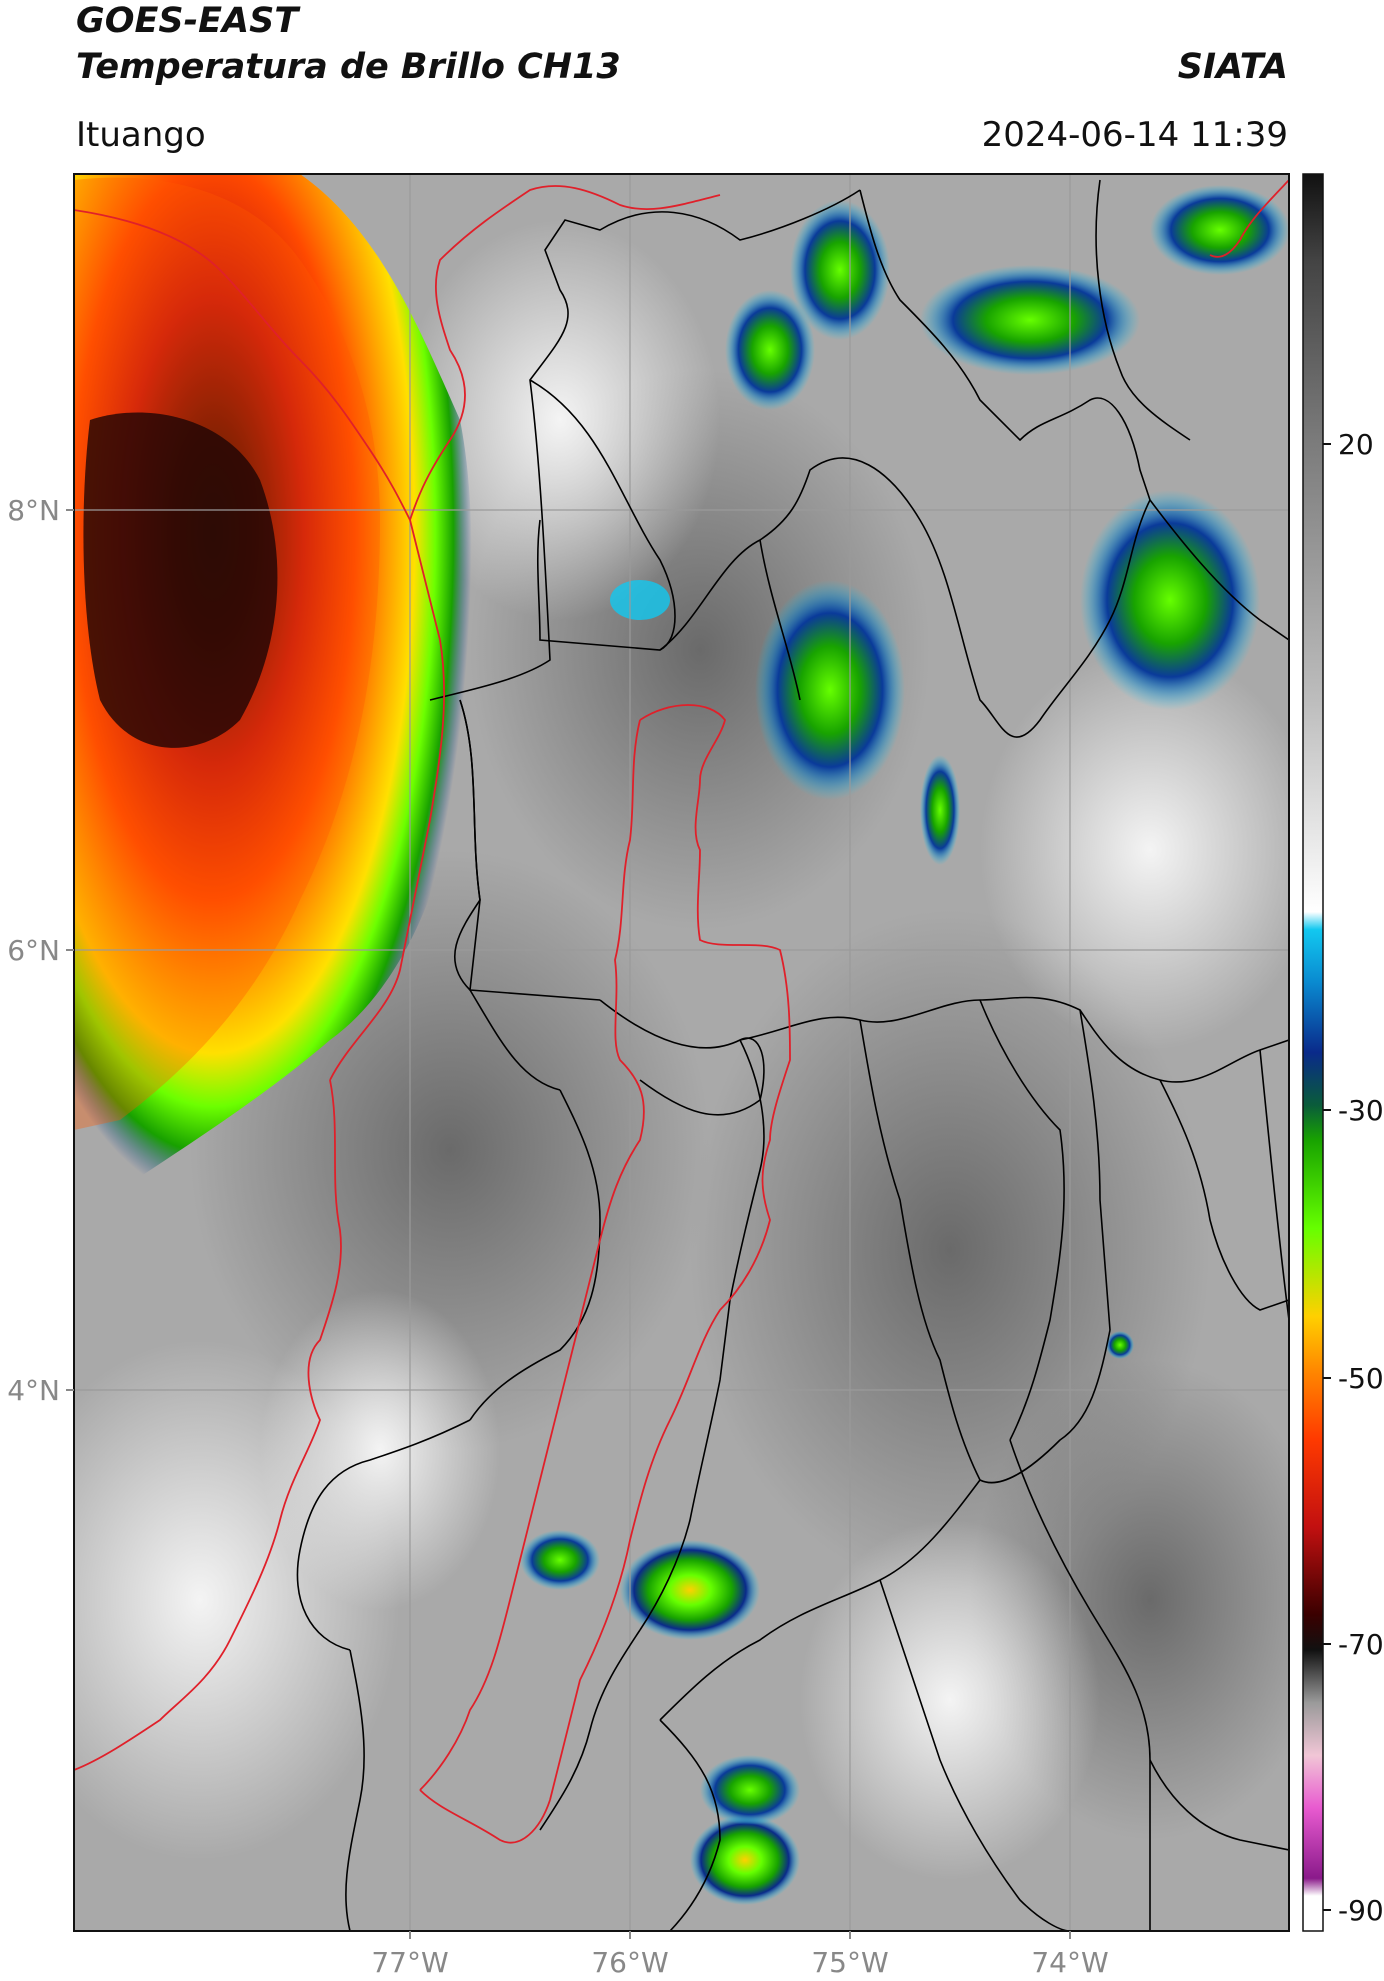  What do you see at coordinates (1232, 67) in the screenshot?
I see `agency-label: SIATA` at bounding box center [1232, 67].